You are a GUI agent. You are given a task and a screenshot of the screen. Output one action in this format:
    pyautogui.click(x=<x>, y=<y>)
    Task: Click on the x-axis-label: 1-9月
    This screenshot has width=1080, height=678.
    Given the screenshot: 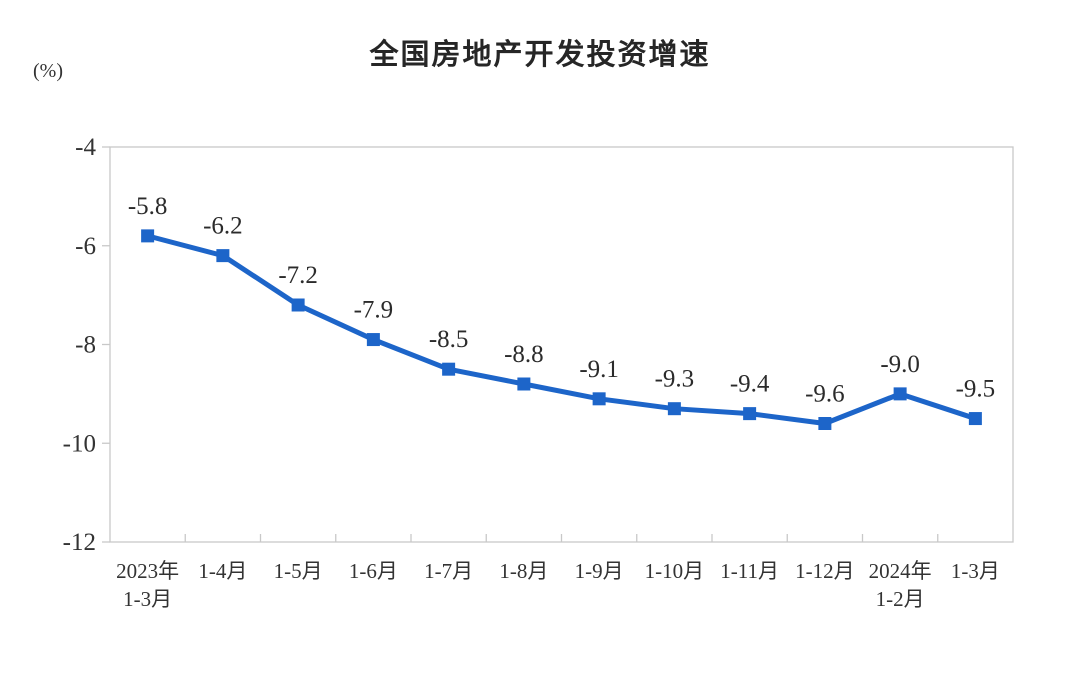 What is the action you would take?
    pyautogui.click(x=599, y=571)
    